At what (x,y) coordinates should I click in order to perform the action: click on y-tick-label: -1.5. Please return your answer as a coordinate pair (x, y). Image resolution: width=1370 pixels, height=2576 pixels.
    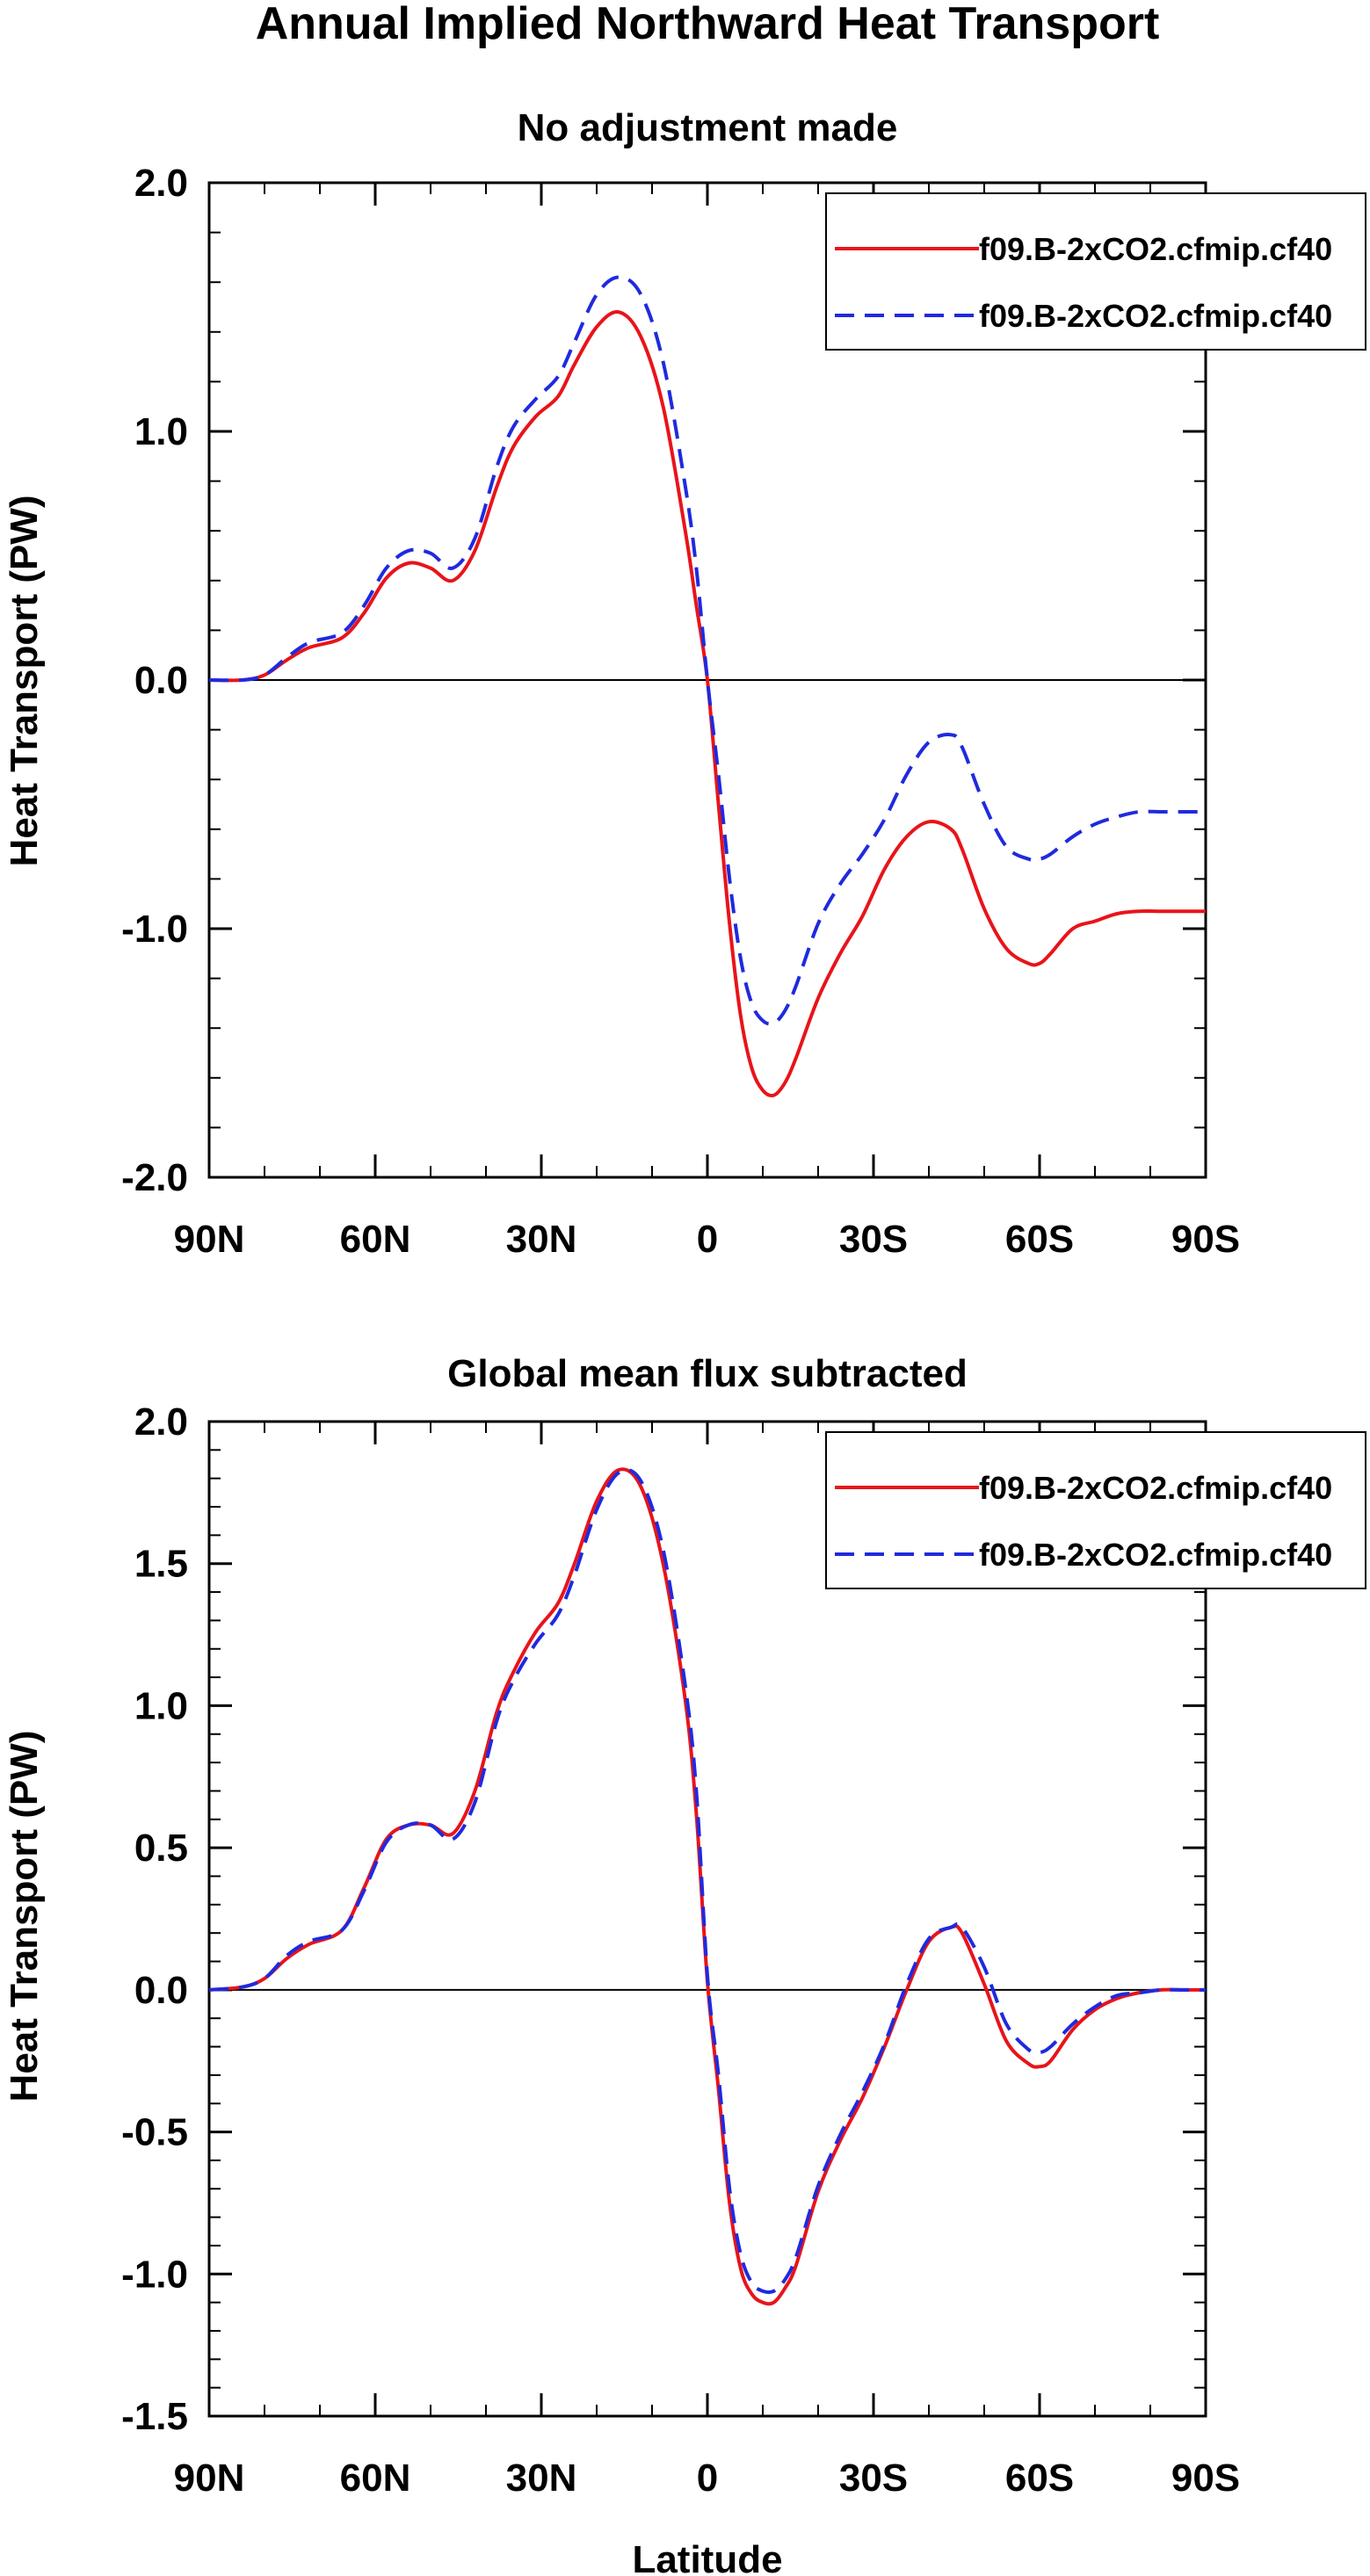
    Looking at the image, I should click on (155, 2416).